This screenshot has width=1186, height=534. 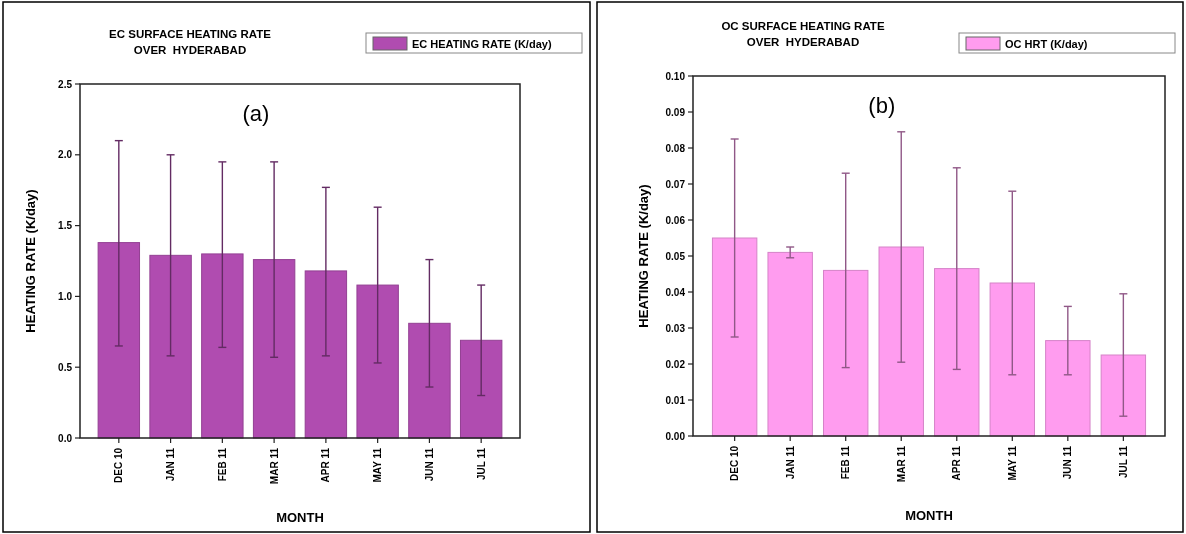 What do you see at coordinates (675, 220) in the screenshot?
I see `y-tick-label: 0.06` at bounding box center [675, 220].